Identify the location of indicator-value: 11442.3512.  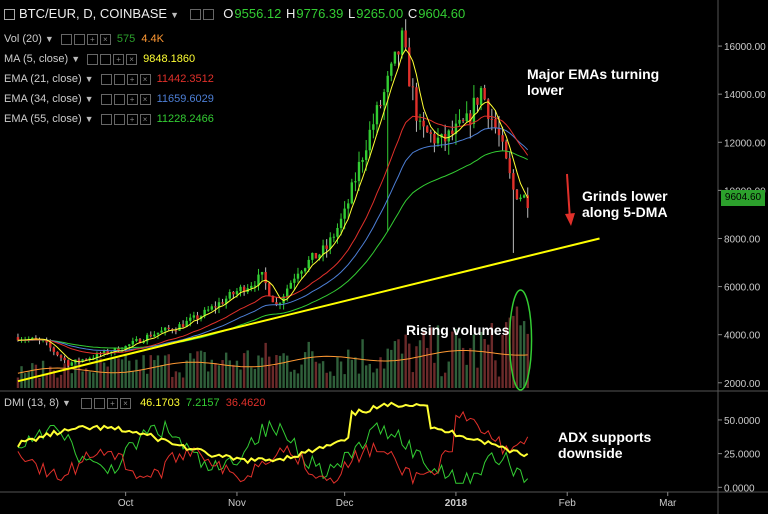
(185, 79).